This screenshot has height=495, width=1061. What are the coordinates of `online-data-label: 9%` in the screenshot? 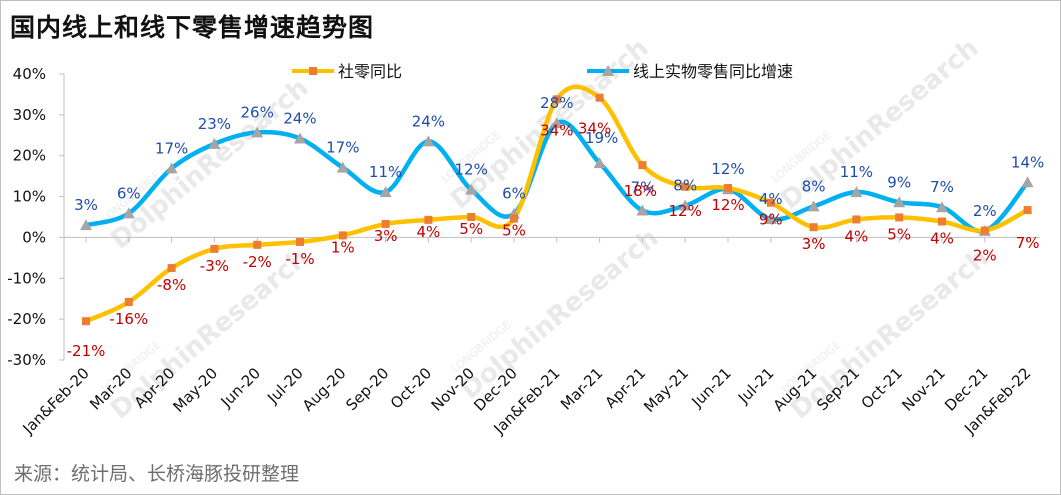 It's located at (899, 182).